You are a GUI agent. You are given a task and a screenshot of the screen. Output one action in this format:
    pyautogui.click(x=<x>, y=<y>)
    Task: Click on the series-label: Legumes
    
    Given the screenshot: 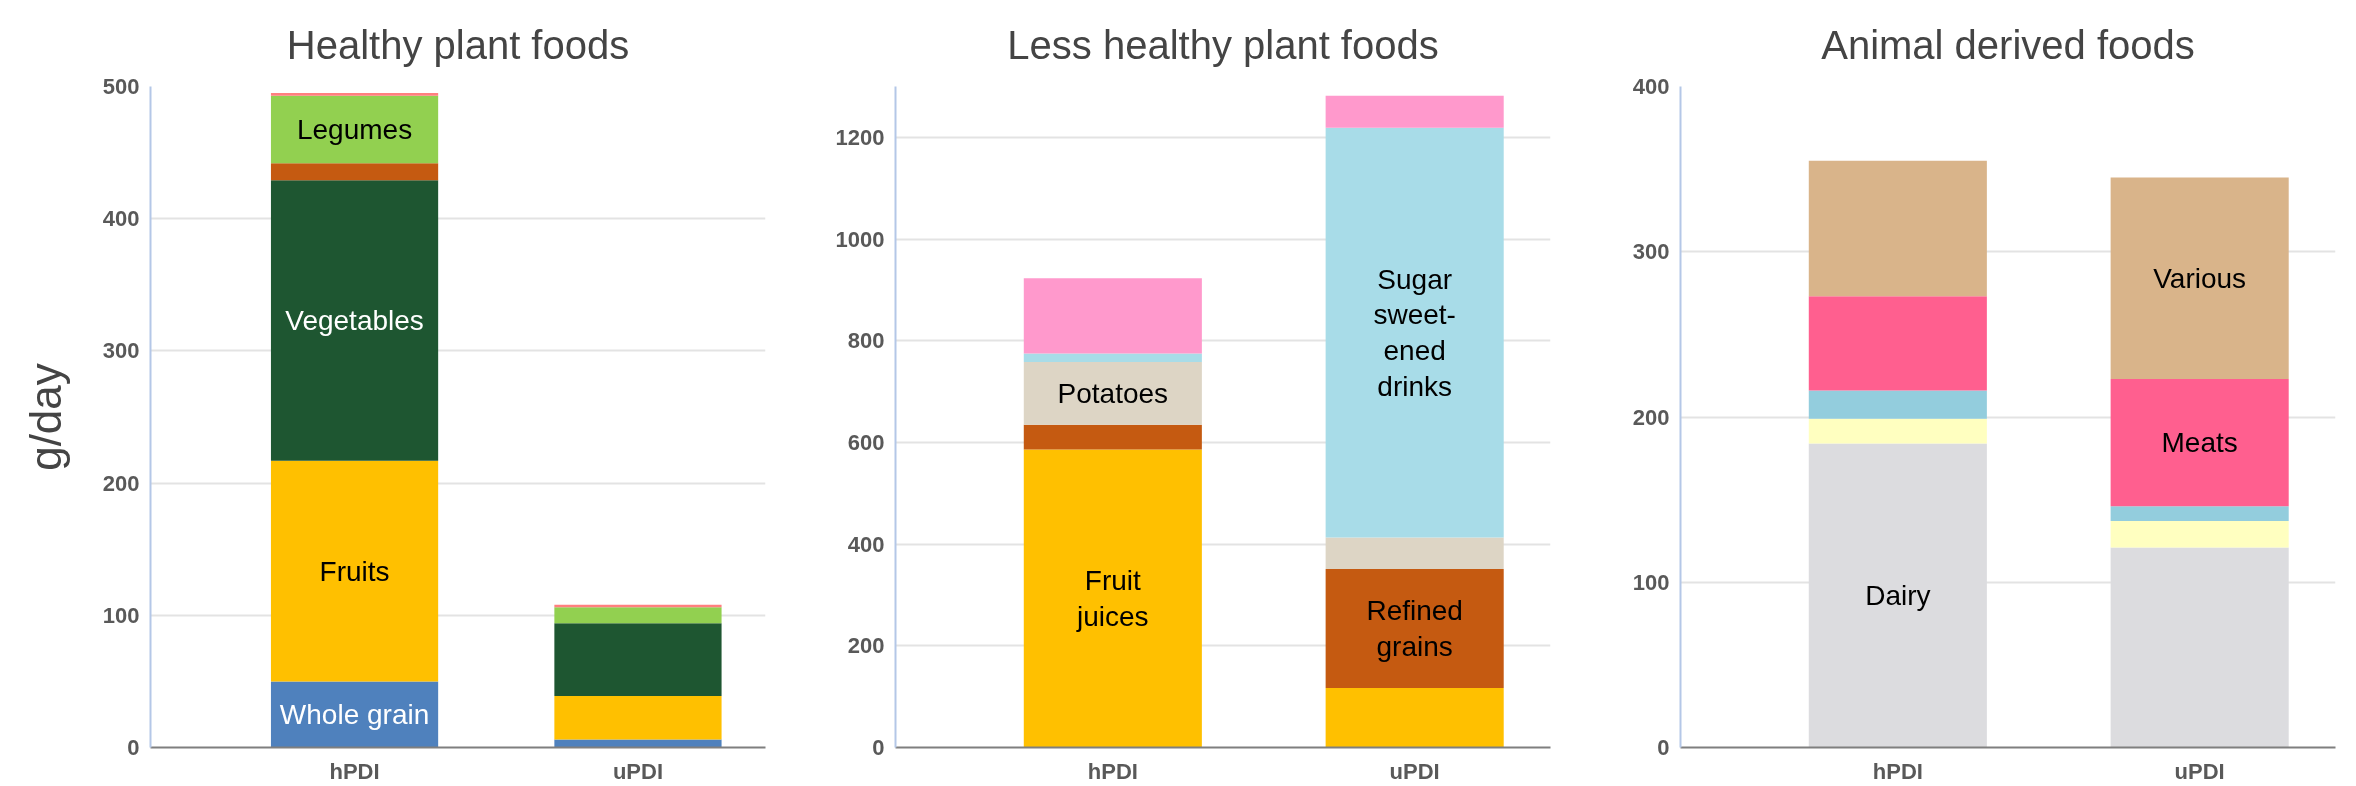 What is the action you would take?
    pyautogui.click(x=354, y=129)
    